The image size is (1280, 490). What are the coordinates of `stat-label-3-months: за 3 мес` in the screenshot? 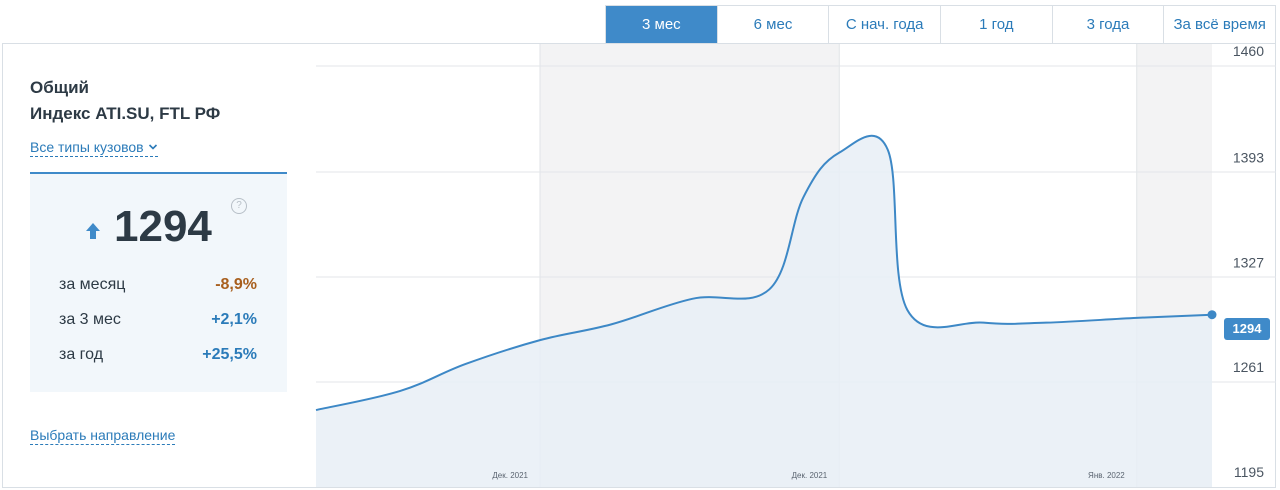 It's located at (90, 319).